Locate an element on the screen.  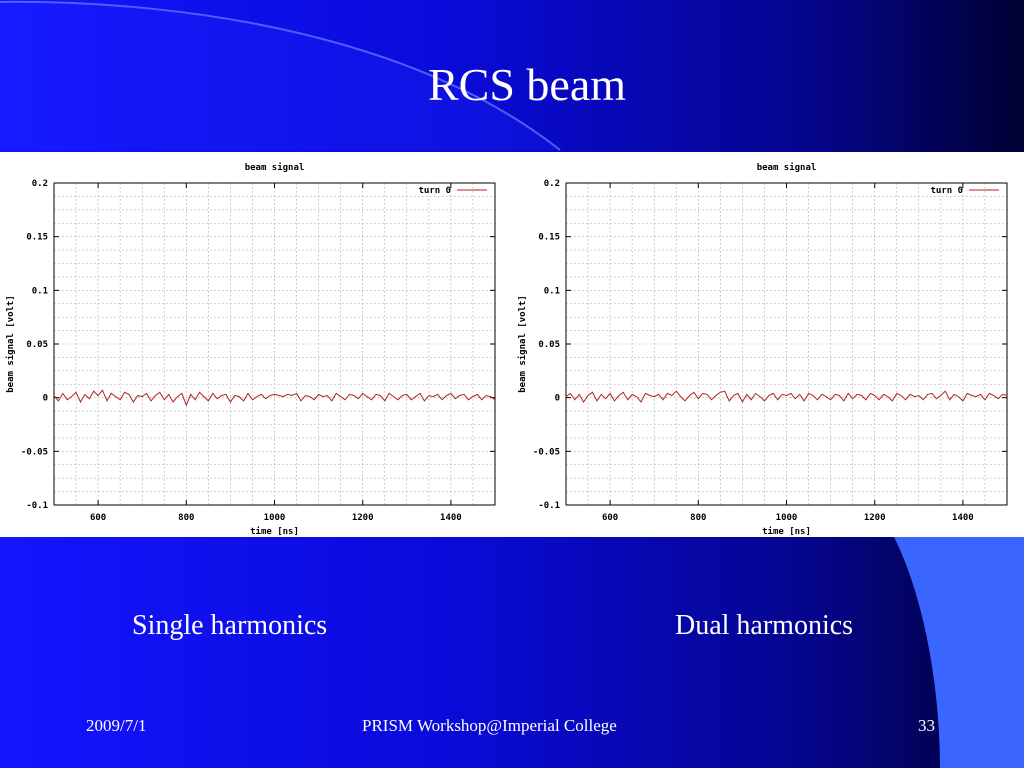
caption-dual-harmonics: Dual harmonics is located at coordinates (764, 625).